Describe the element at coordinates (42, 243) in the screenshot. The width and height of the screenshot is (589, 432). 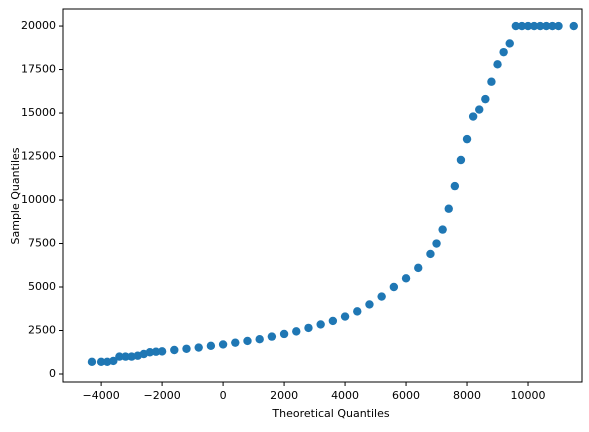
I see `y-tick-label: 7500` at that location.